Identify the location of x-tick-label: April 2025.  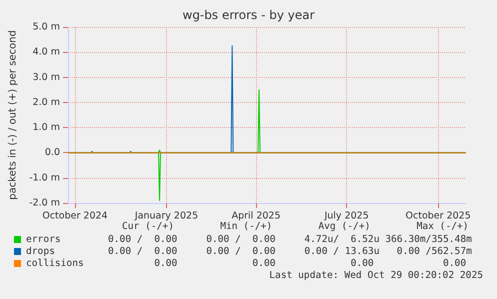
(256, 216).